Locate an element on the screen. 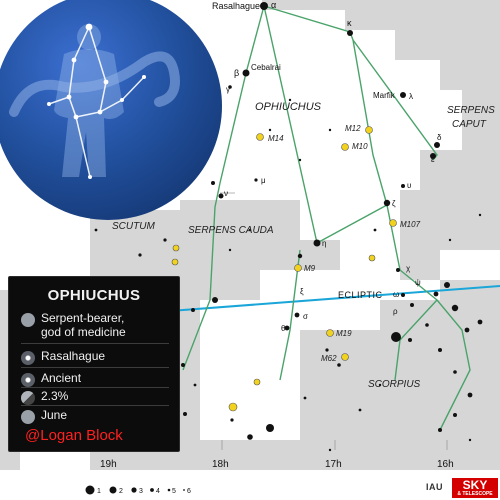  svg-text: θ is located at coordinates (283, 328).